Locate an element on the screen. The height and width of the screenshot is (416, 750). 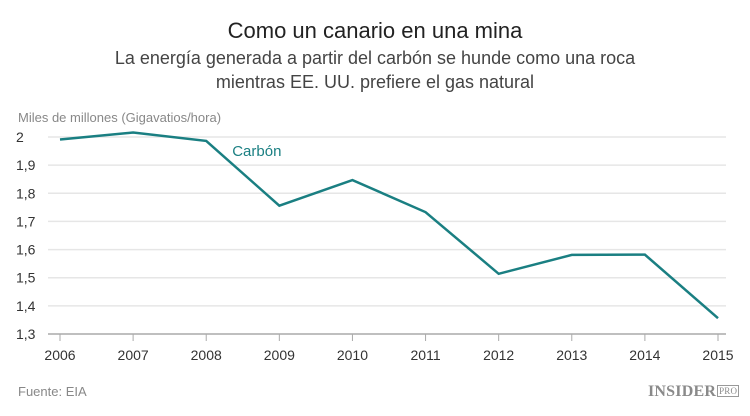
y-tick-label: 1,3 is located at coordinates (26, 334).